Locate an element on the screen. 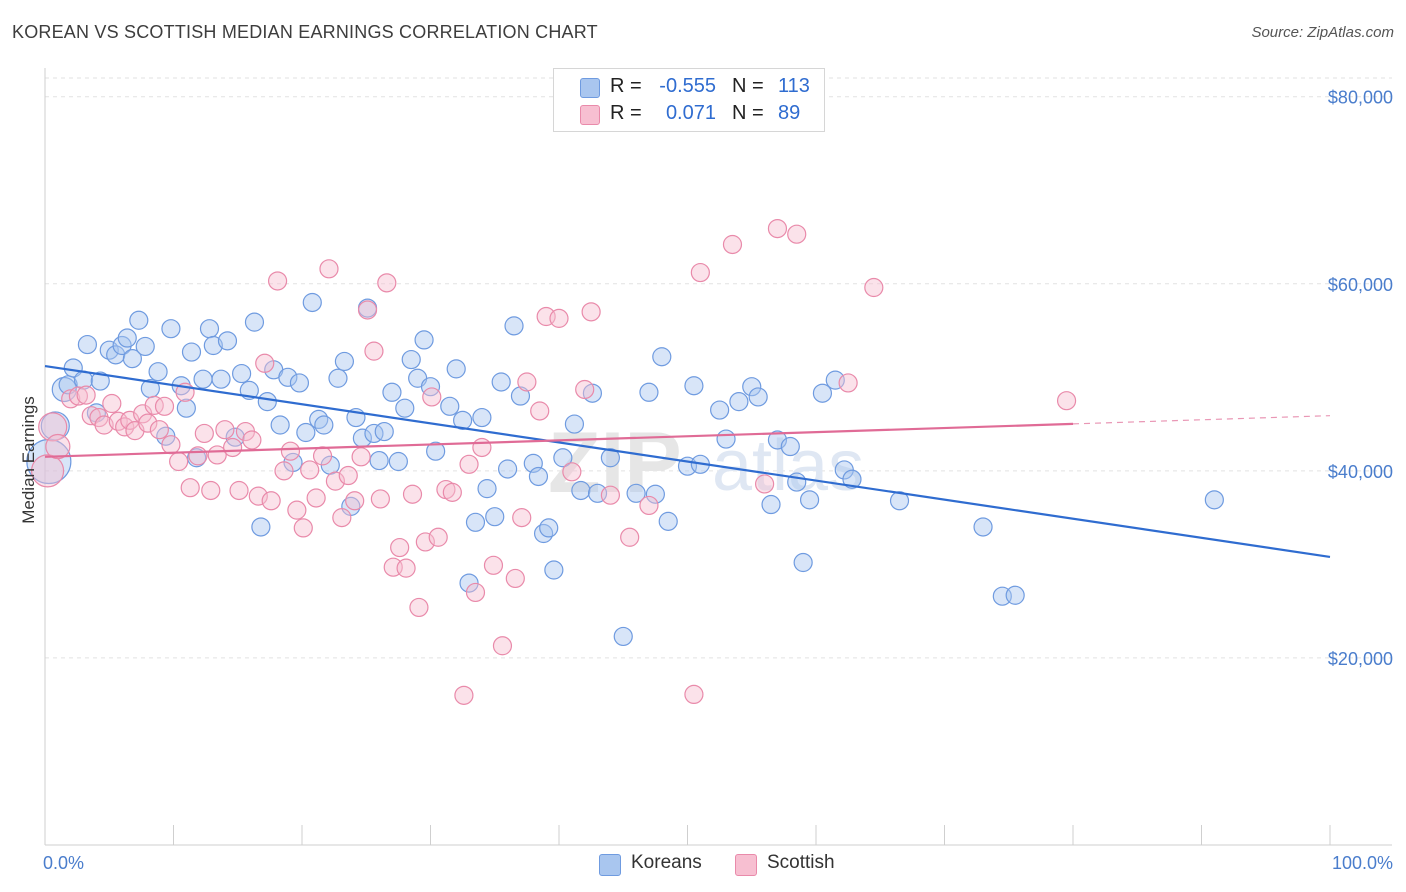 The image size is (1406, 892). x-tick-label-min: 0.0% is located at coordinates (63, 863).